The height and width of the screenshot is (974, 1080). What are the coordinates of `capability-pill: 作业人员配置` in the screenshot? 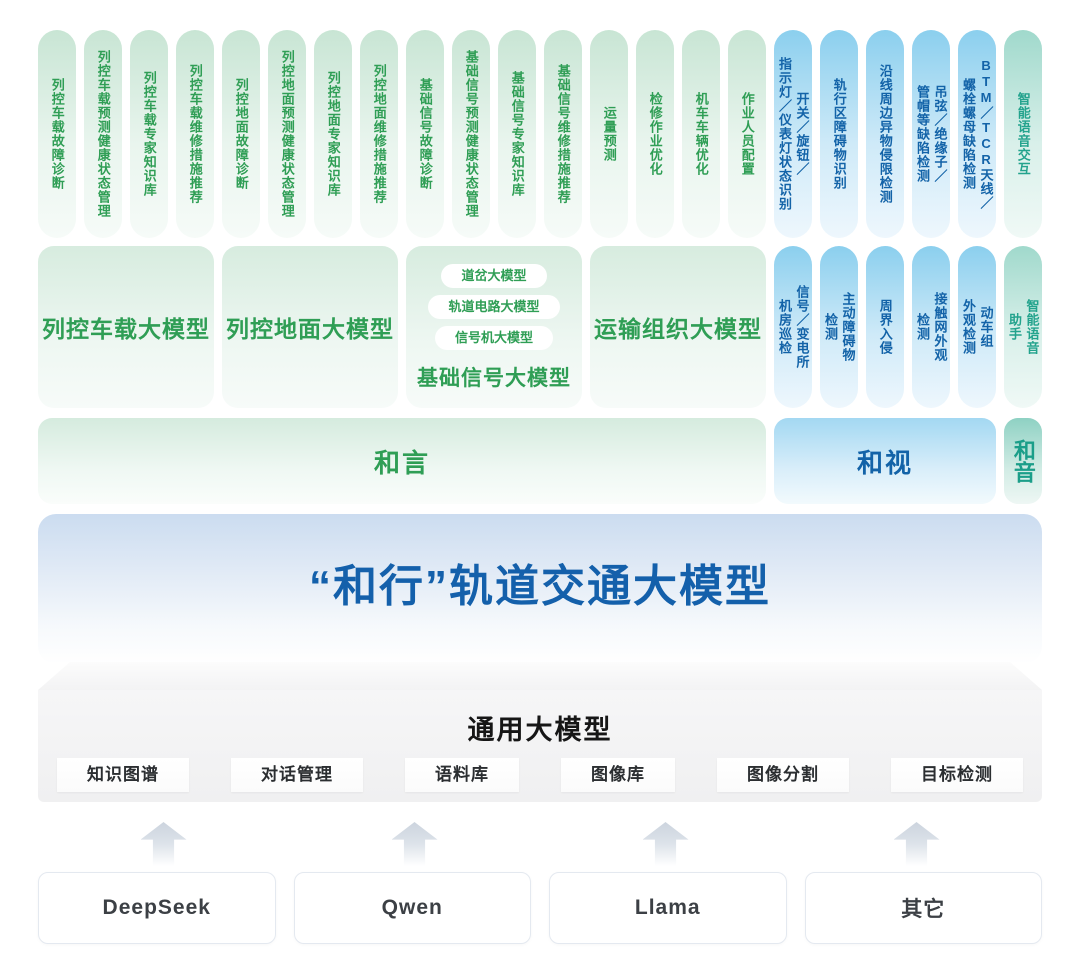 It's located at (747, 134).